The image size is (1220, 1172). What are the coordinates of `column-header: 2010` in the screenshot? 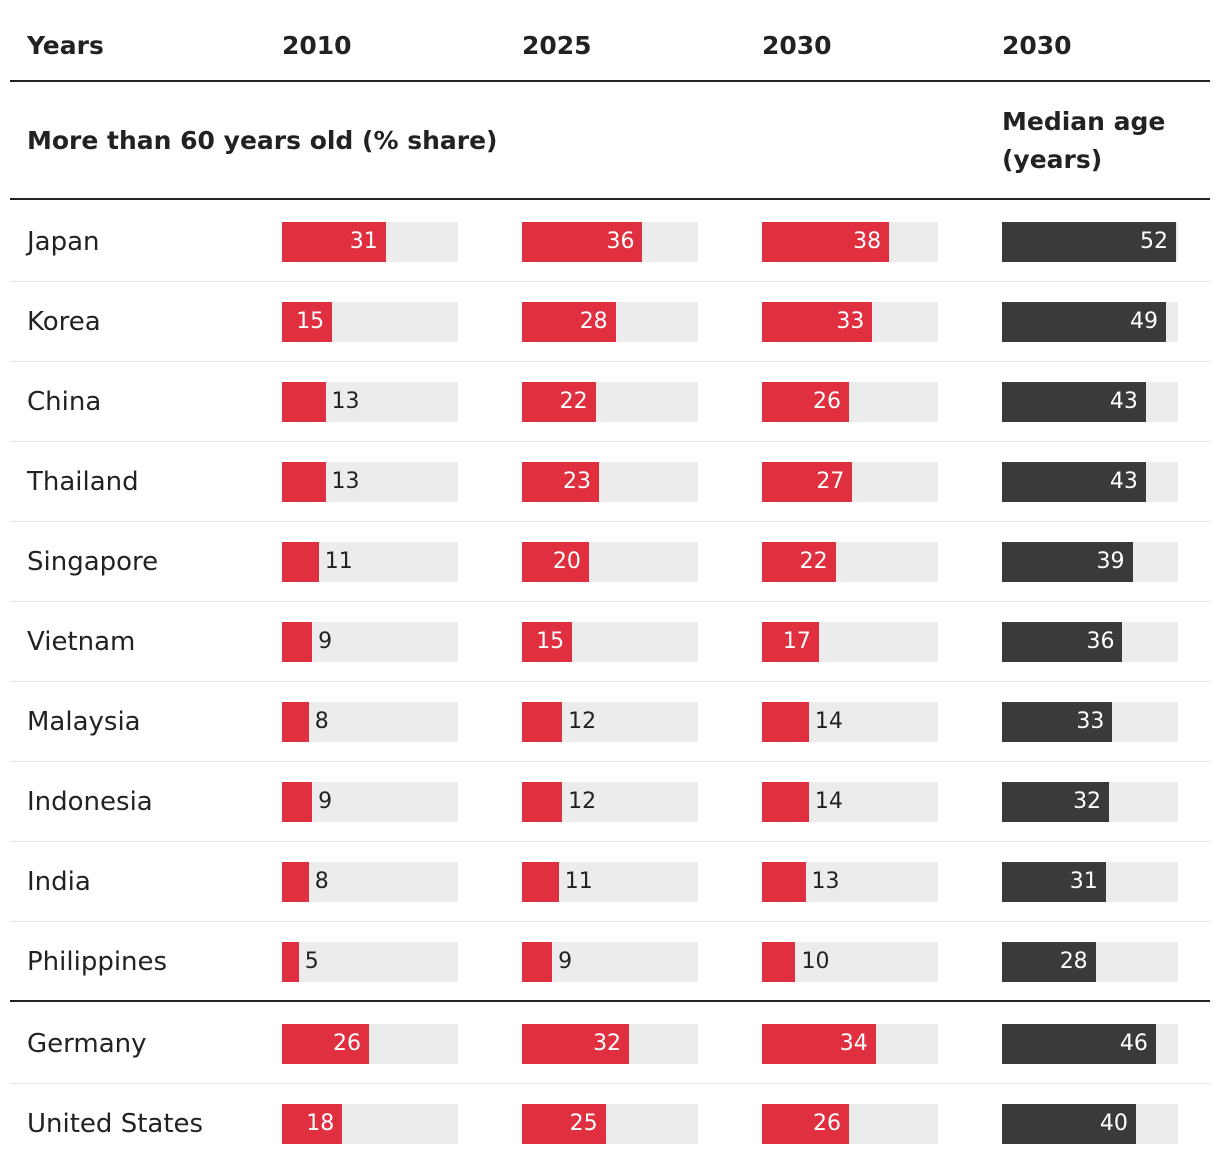 It's located at (317, 45).